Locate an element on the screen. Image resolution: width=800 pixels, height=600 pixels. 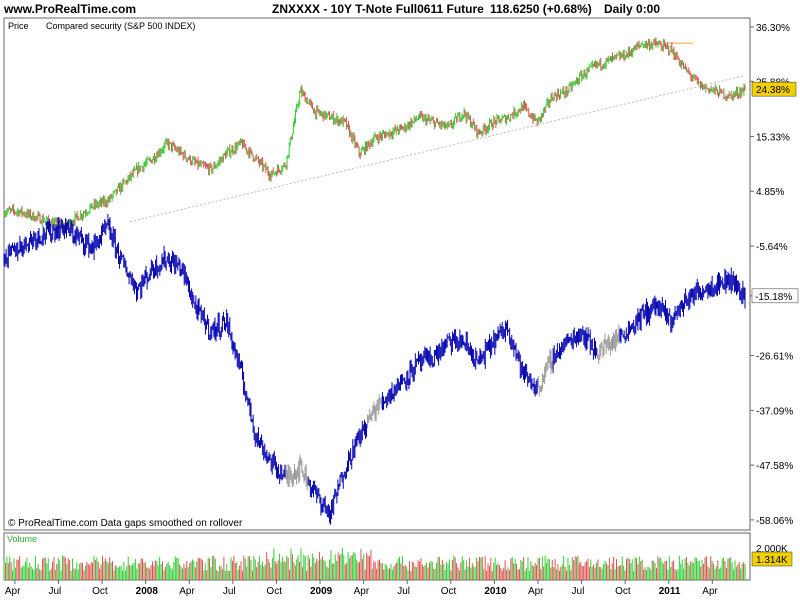
price-last-tag: 24.38% is located at coordinates (774, 89).